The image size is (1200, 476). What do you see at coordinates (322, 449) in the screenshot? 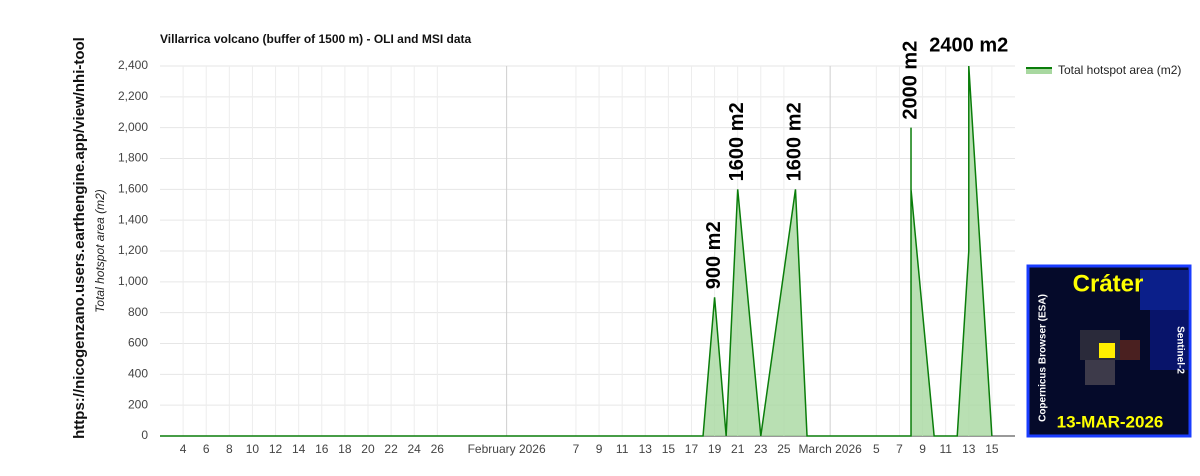
I see `x-tick-label: 16` at bounding box center [322, 449].